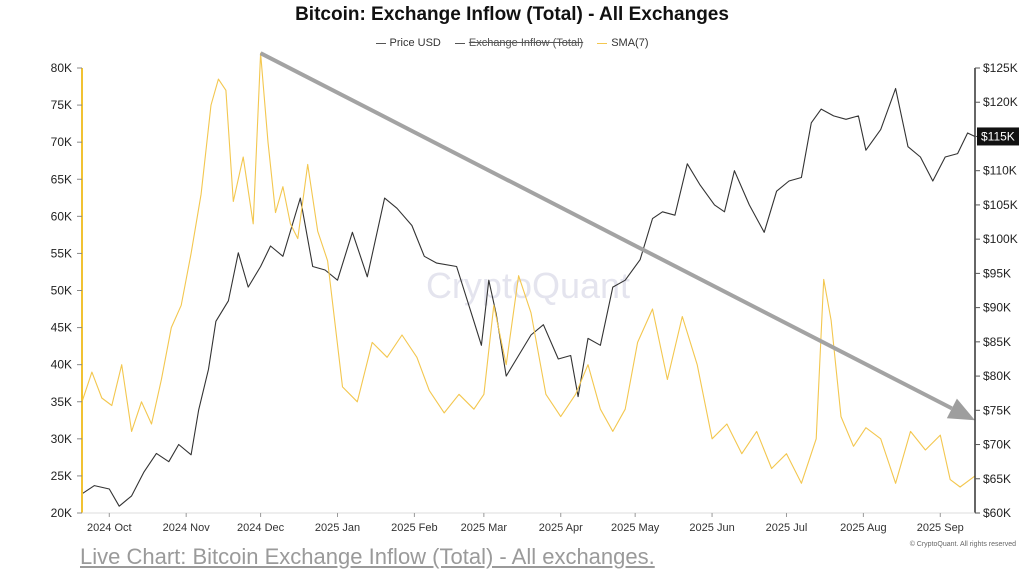  I want to click on y-left-tick-label: 55K, so click(61, 253).